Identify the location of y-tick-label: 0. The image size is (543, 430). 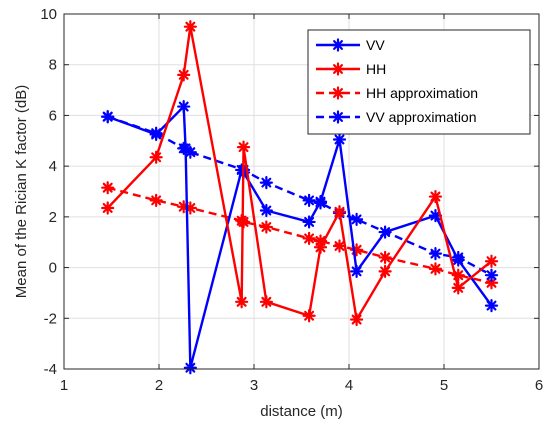
(53, 268).